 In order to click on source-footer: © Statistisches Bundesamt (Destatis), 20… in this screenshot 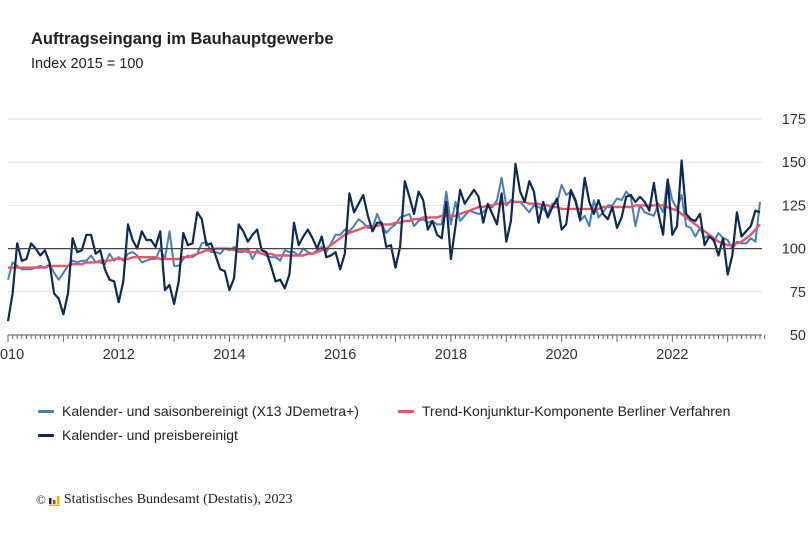, I will do `click(164, 500)`.